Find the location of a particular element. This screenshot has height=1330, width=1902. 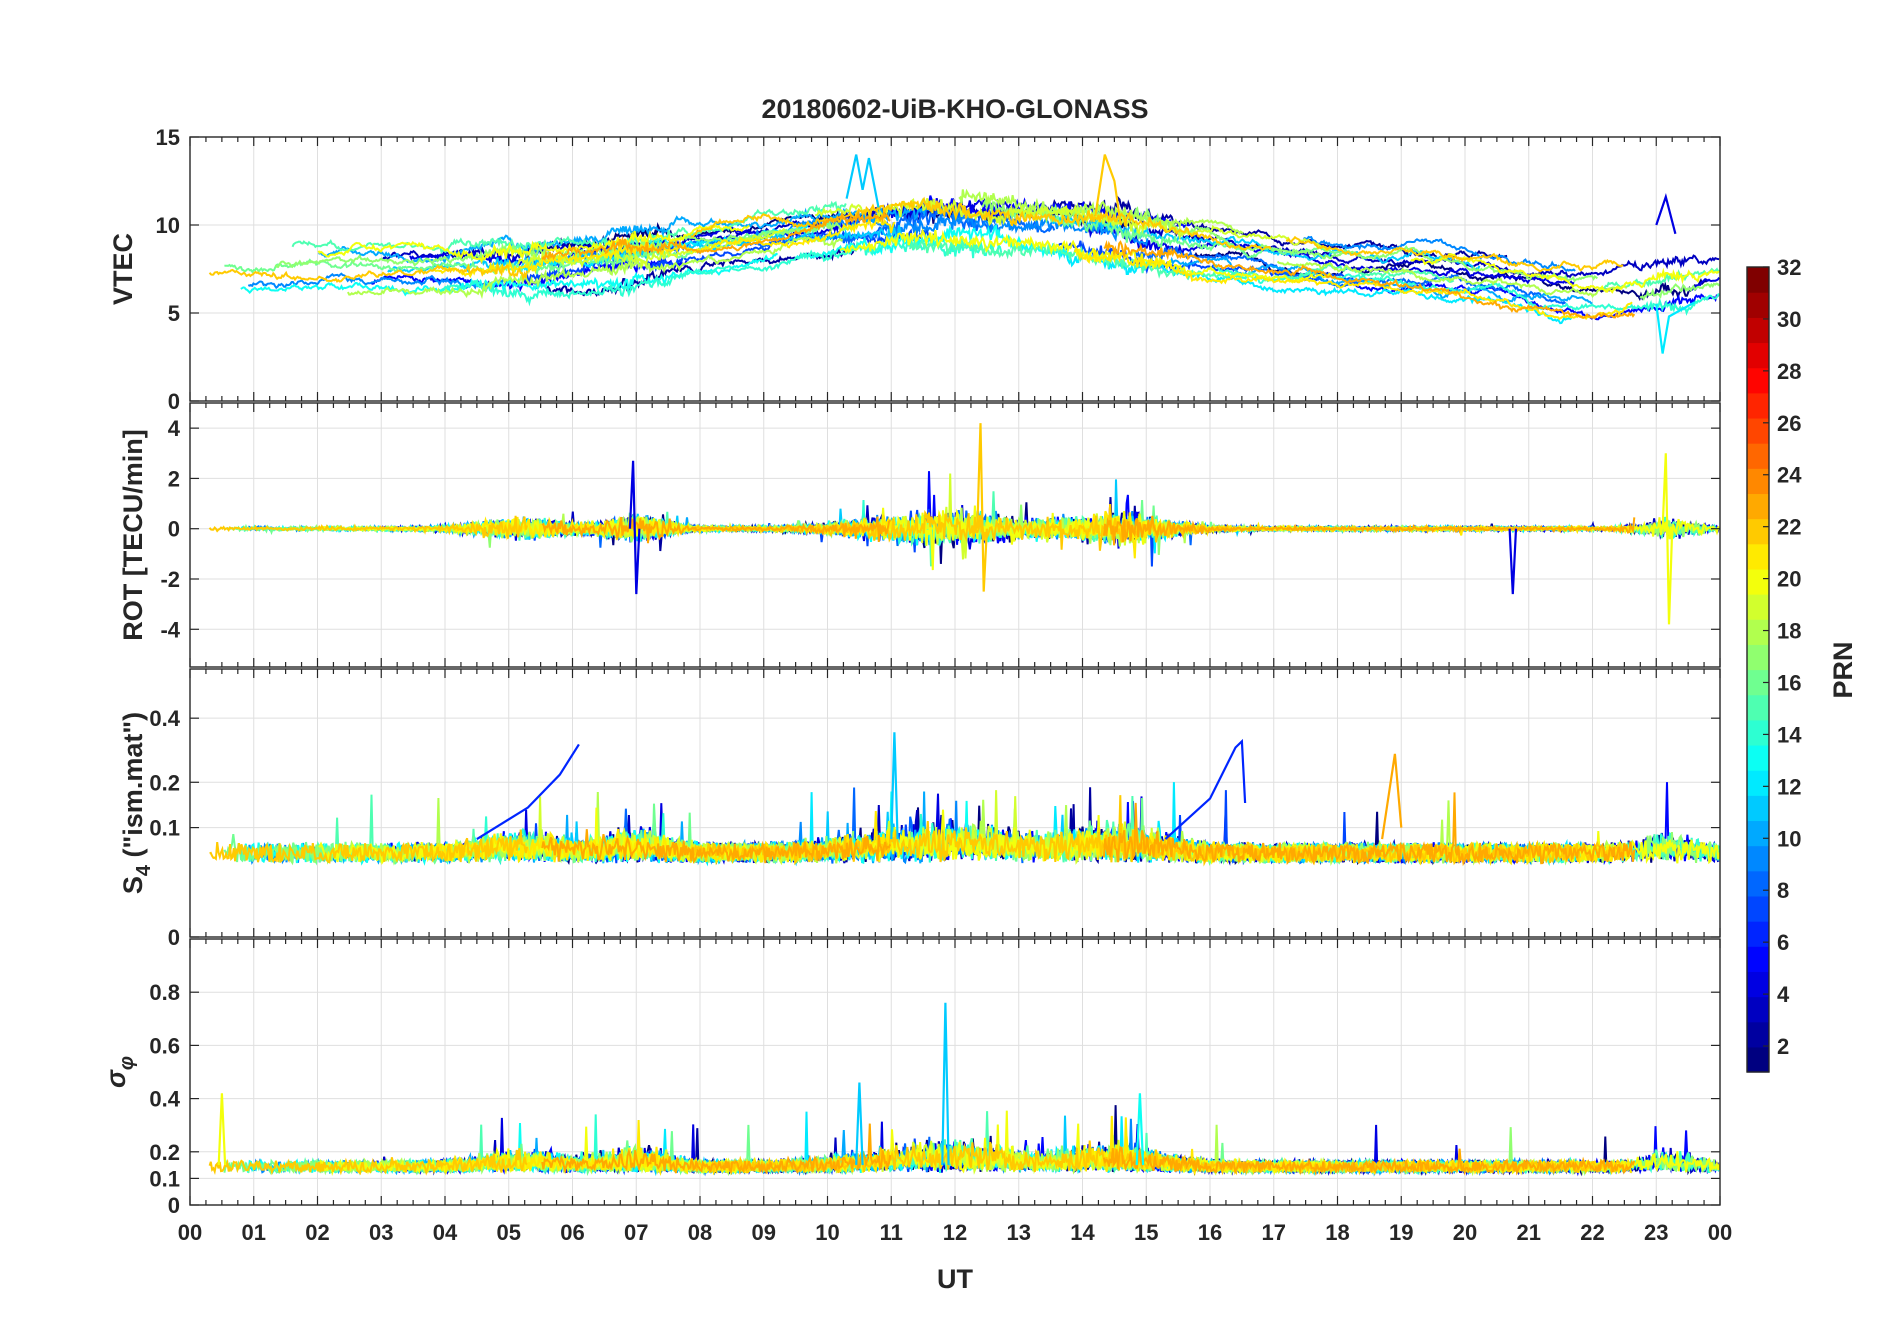

colorbar-frame is located at coordinates (1758, 669).